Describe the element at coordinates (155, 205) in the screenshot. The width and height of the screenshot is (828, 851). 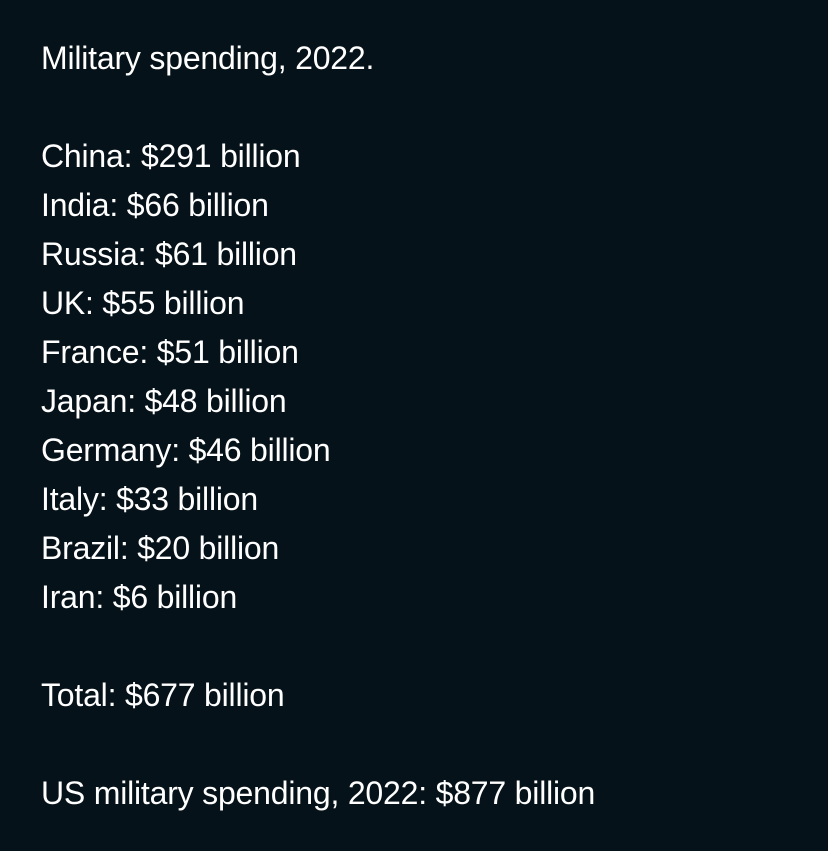
I see `country-line-india: India: $66 billion` at that location.